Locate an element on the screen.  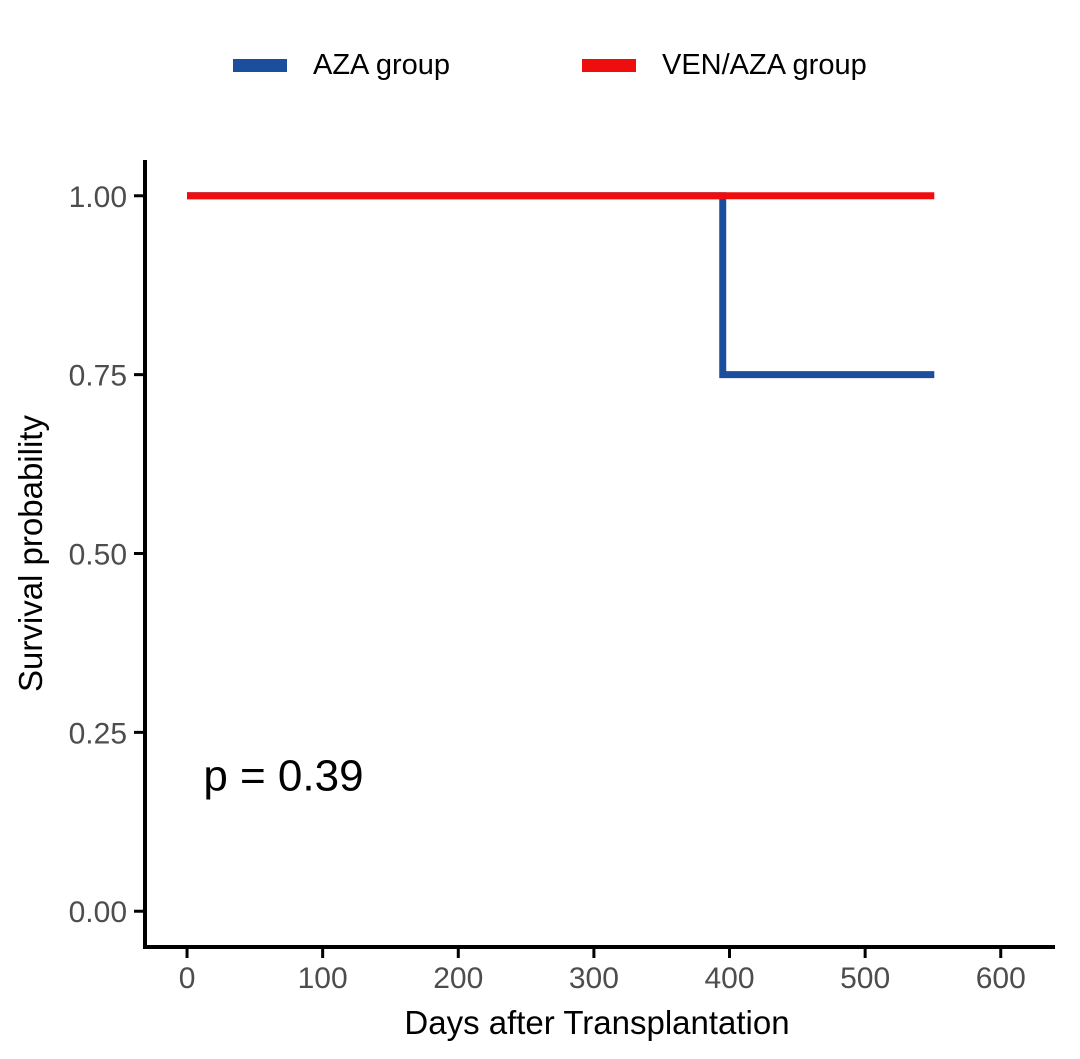
venaza-group-line-swatch is located at coordinates (609, 65).